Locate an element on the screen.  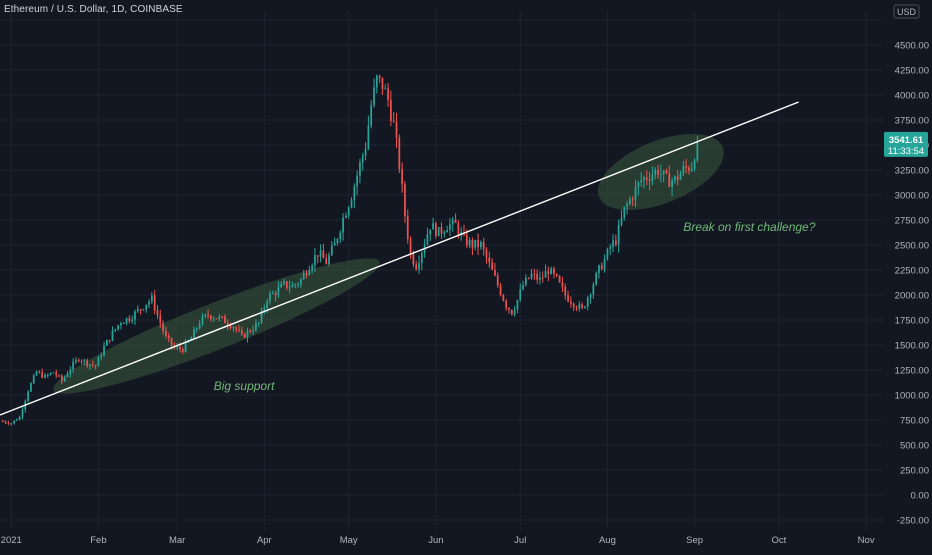
countdown-timer: 11:33:54 is located at coordinates (906, 151).